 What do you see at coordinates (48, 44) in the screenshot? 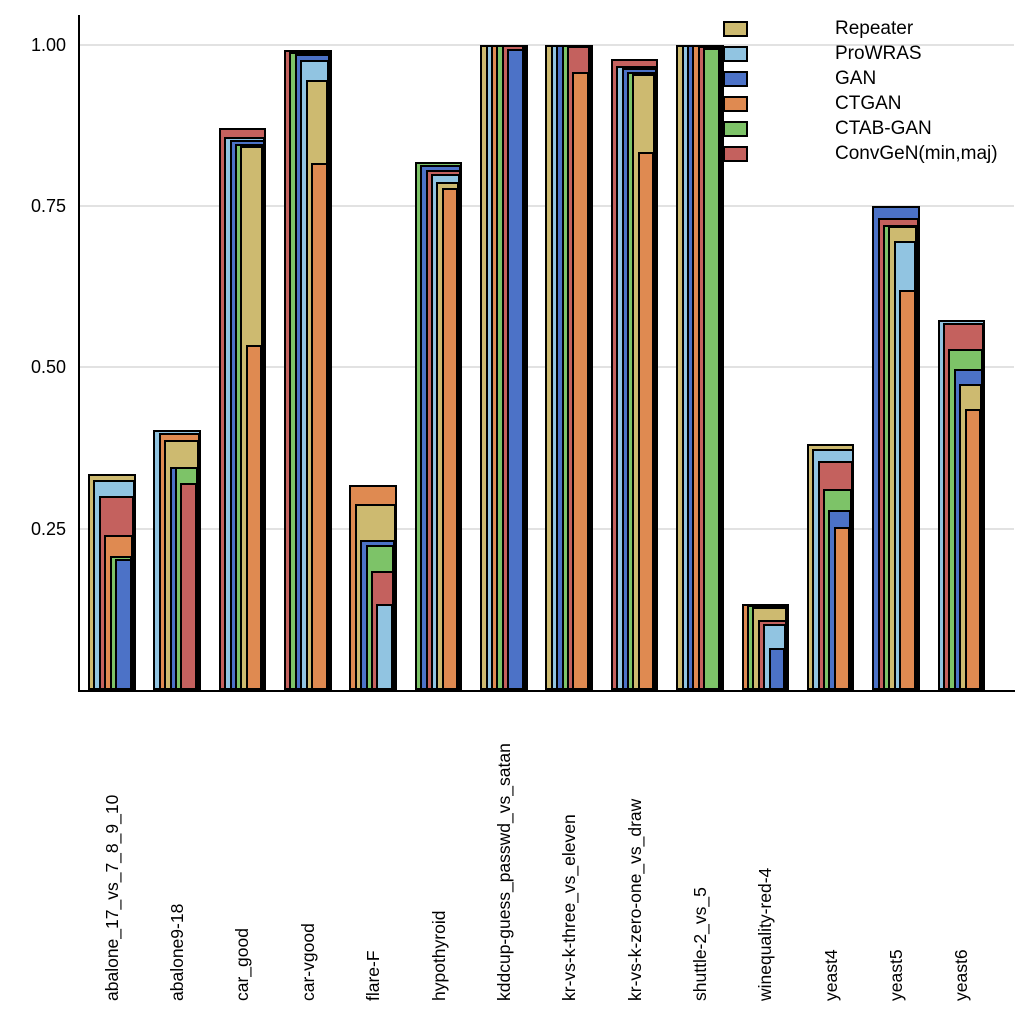
I see `y-tick-label: 1.00` at bounding box center [48, 44].